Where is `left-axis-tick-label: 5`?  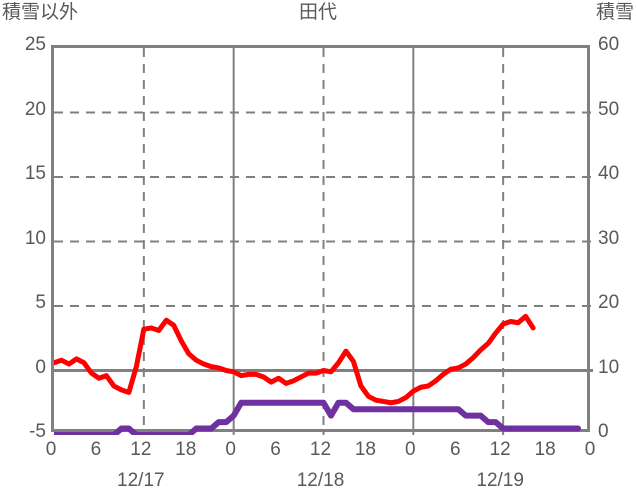 left-axis-tick-label: 5 is located at coordinates (40, 302).